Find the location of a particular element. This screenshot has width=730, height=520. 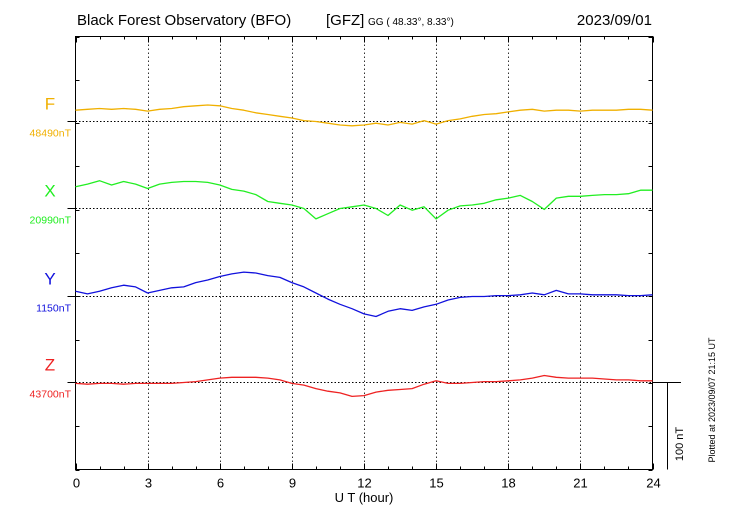

chart-title: Black Forest Observatory (BFO) is located at coordinates (184, 20).